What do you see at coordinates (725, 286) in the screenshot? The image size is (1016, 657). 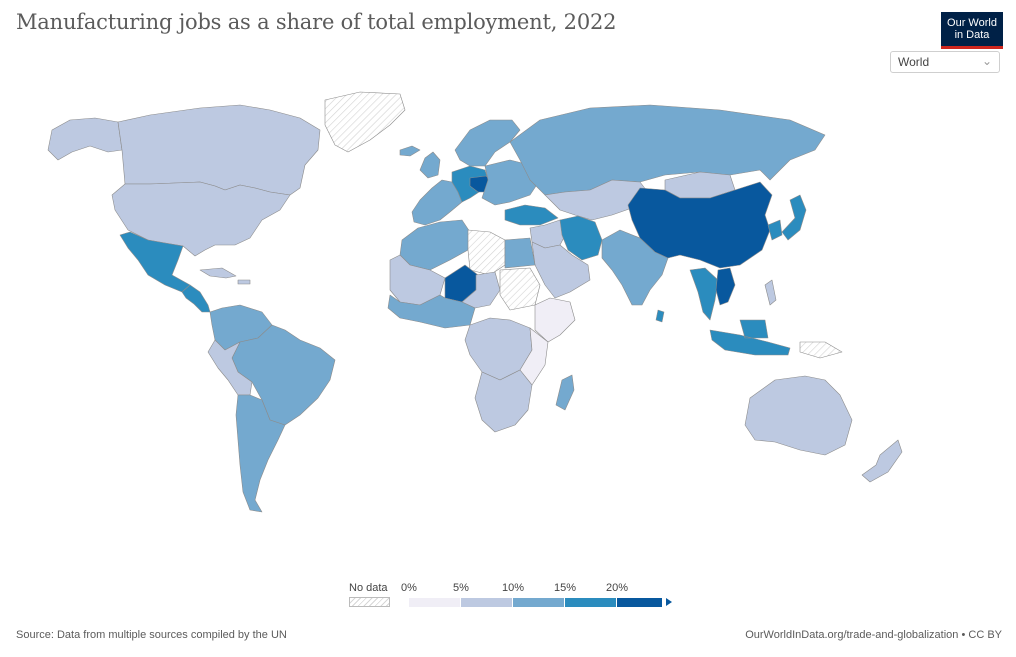 I see `region-vietnam` at bounding box center [725, 286].